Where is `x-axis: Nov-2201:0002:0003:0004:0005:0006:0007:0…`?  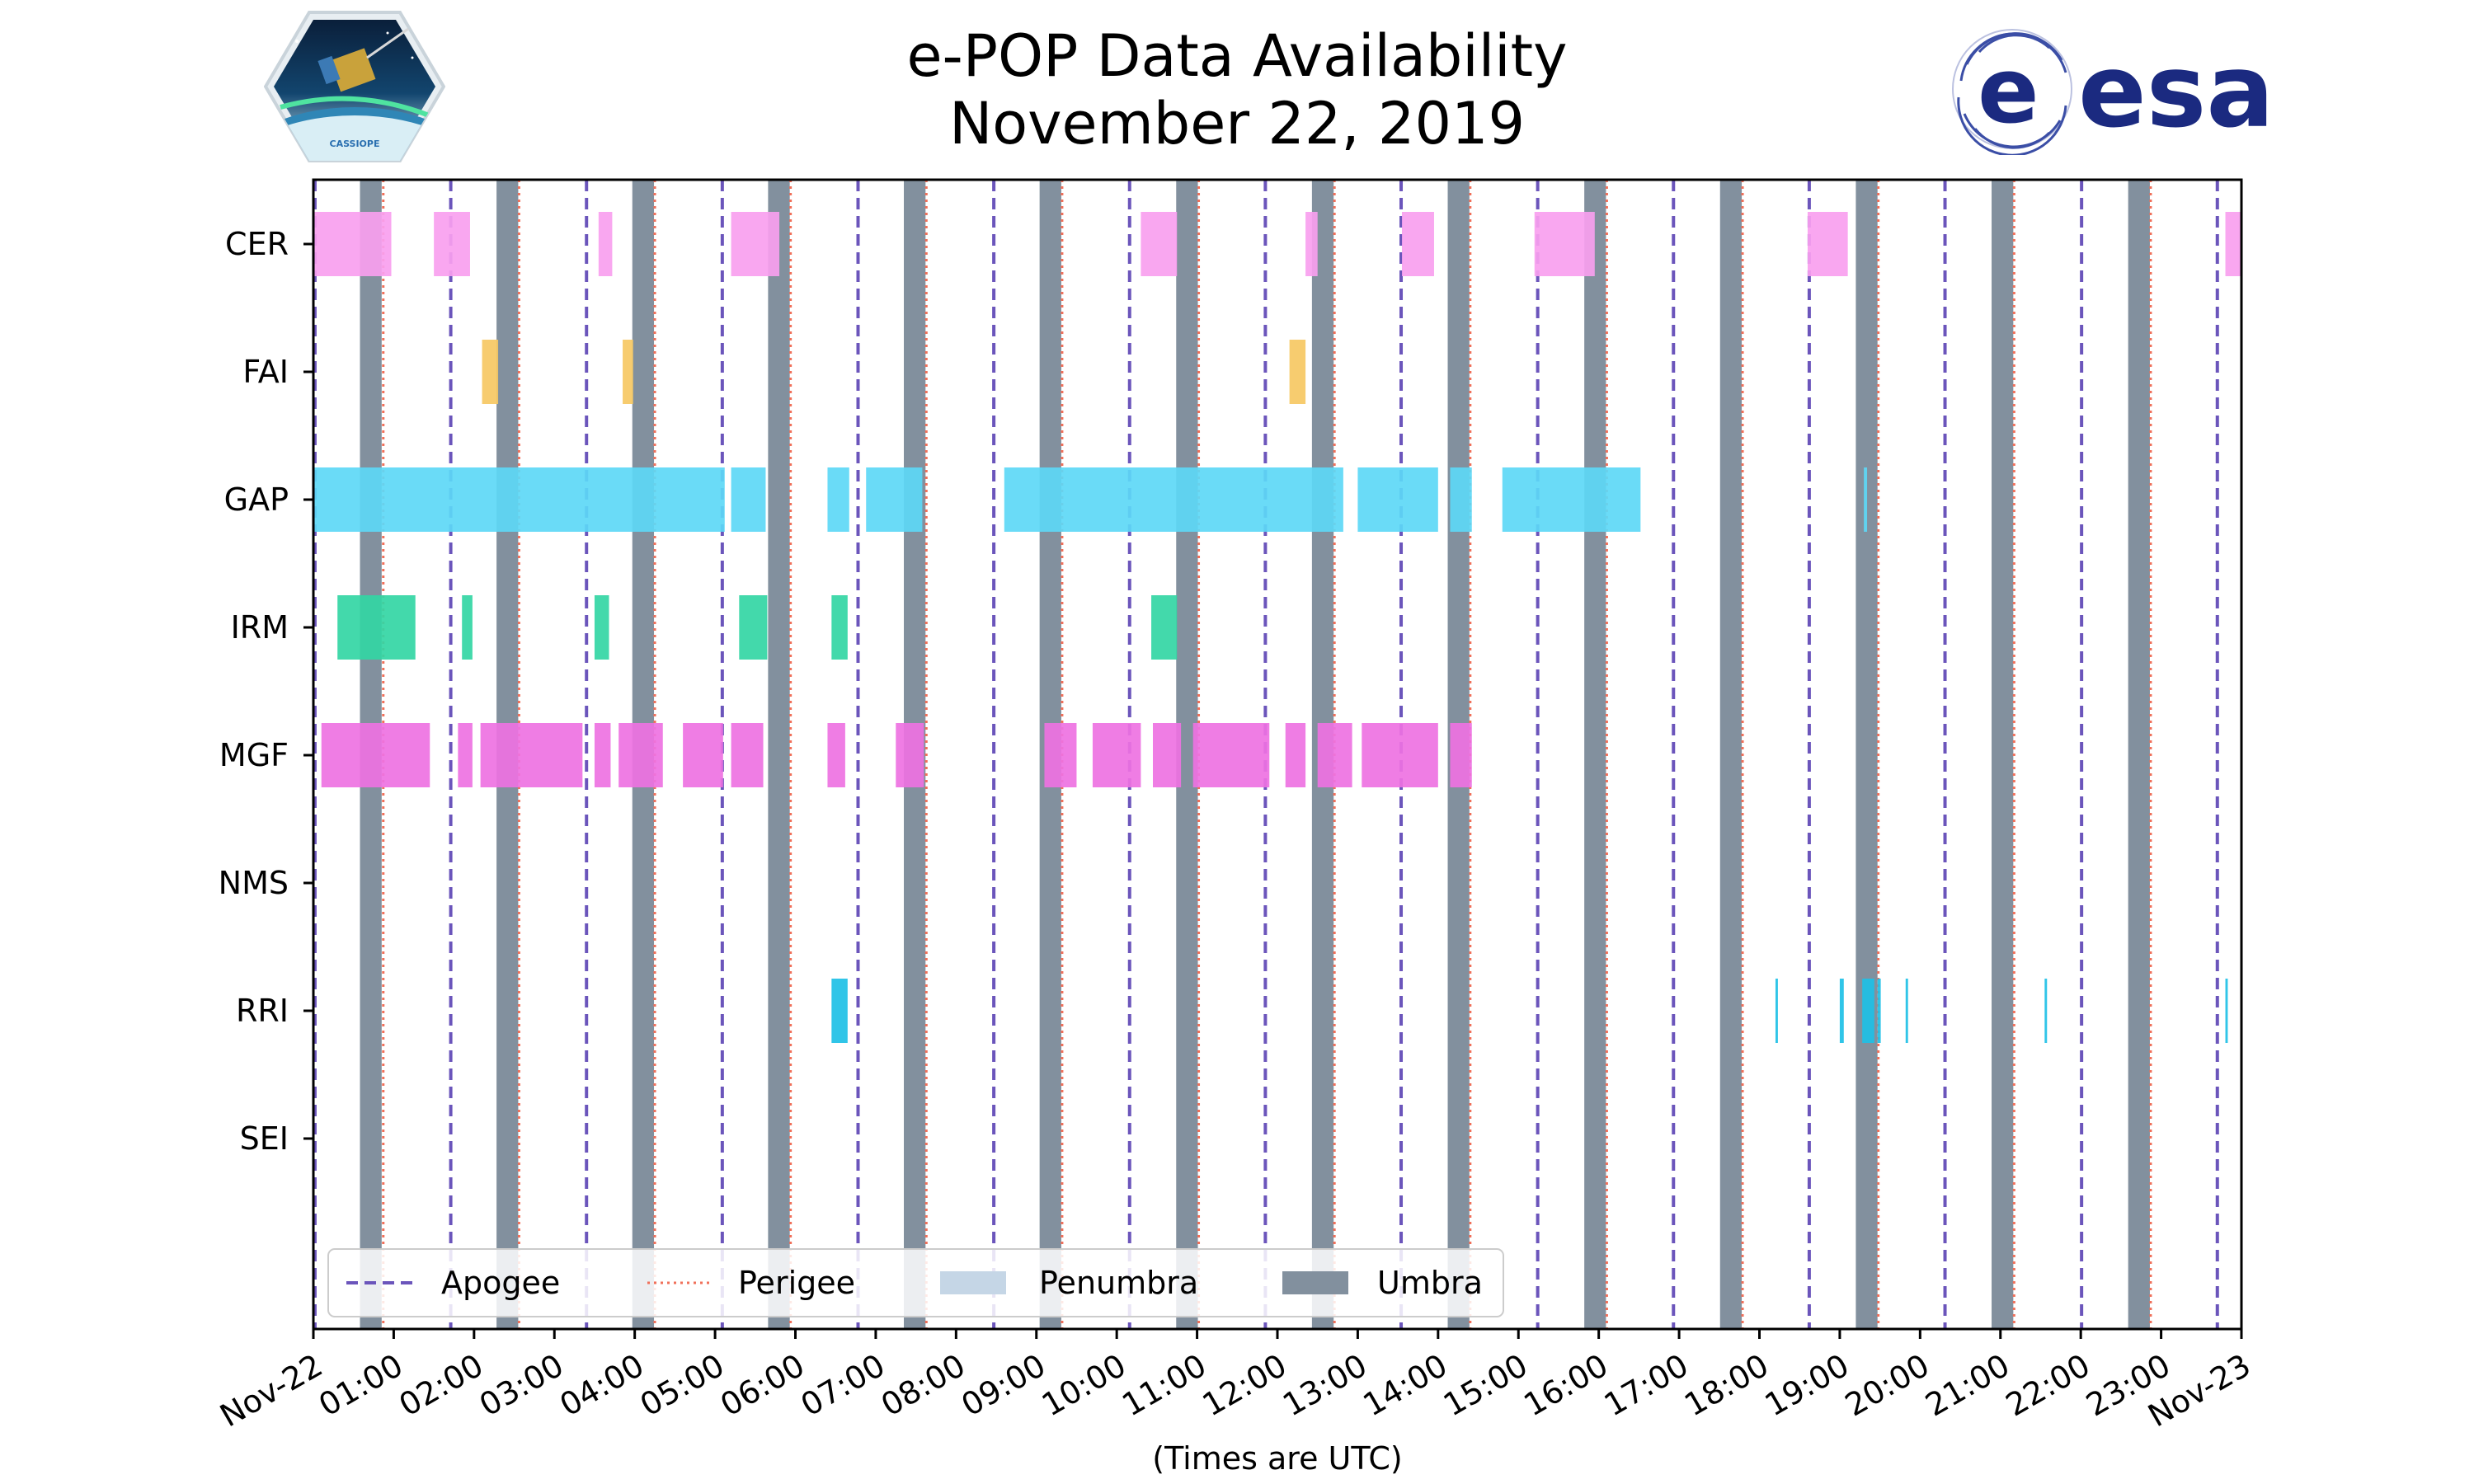 x-axis: Nov-2201:0002:0003:0004:0005:0006:0007:0… is located at coordinates (1235, 1382).